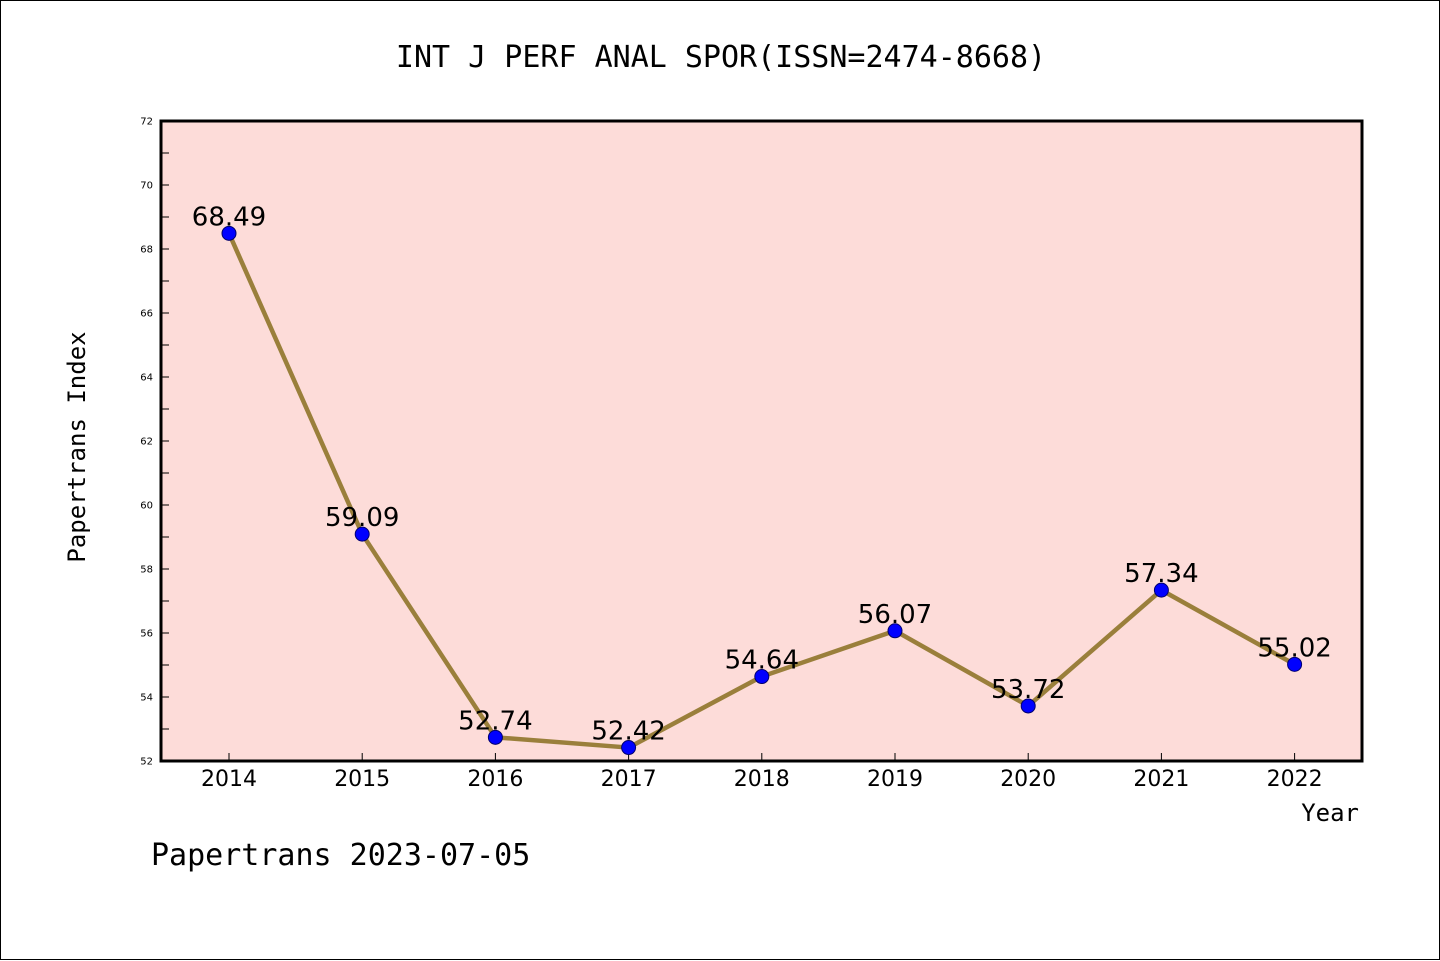 The width and height of the screenshot is (1440, 961). Describe the element at coordinates (629, 779) in the screenshot. I see `x-tick-label: 2017` at that location.